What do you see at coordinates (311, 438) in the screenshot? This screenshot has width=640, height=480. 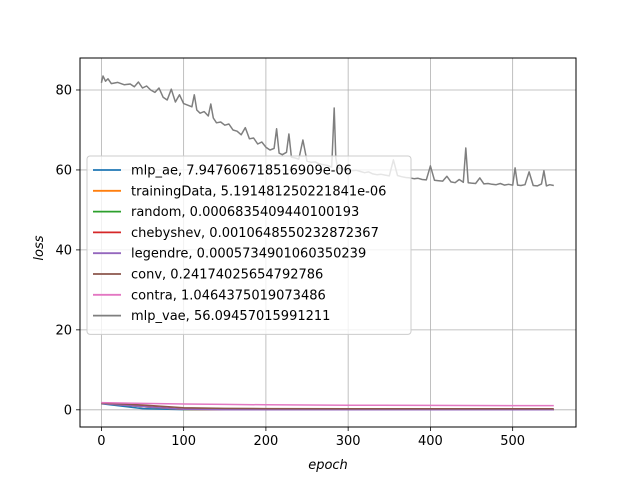 I see `x-axis-ticks: 0 100 200 300 400 500` at bounding box center [311, 438].